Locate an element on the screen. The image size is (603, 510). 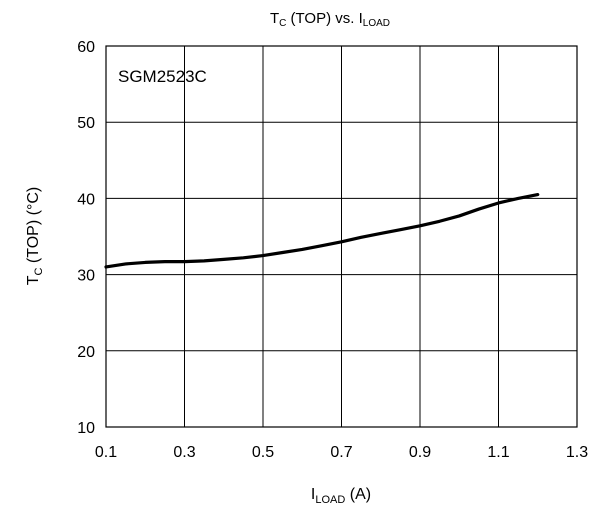
x-tick-label: 0.5 is located at coordinates (263, 452).